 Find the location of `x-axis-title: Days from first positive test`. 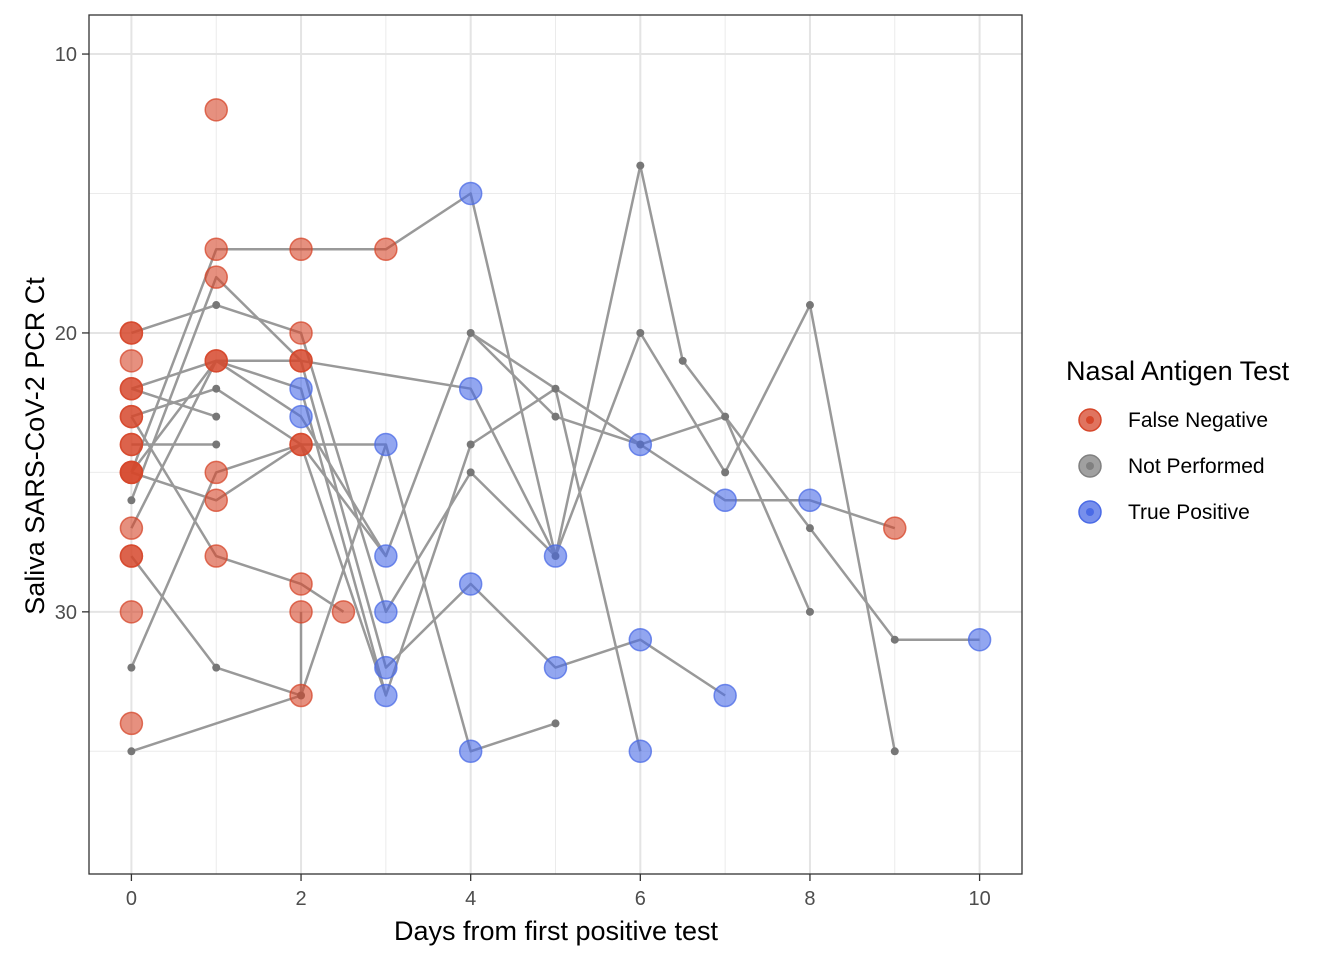

x-axis-title: Days from first positive test is located at coordinates (556, 931).